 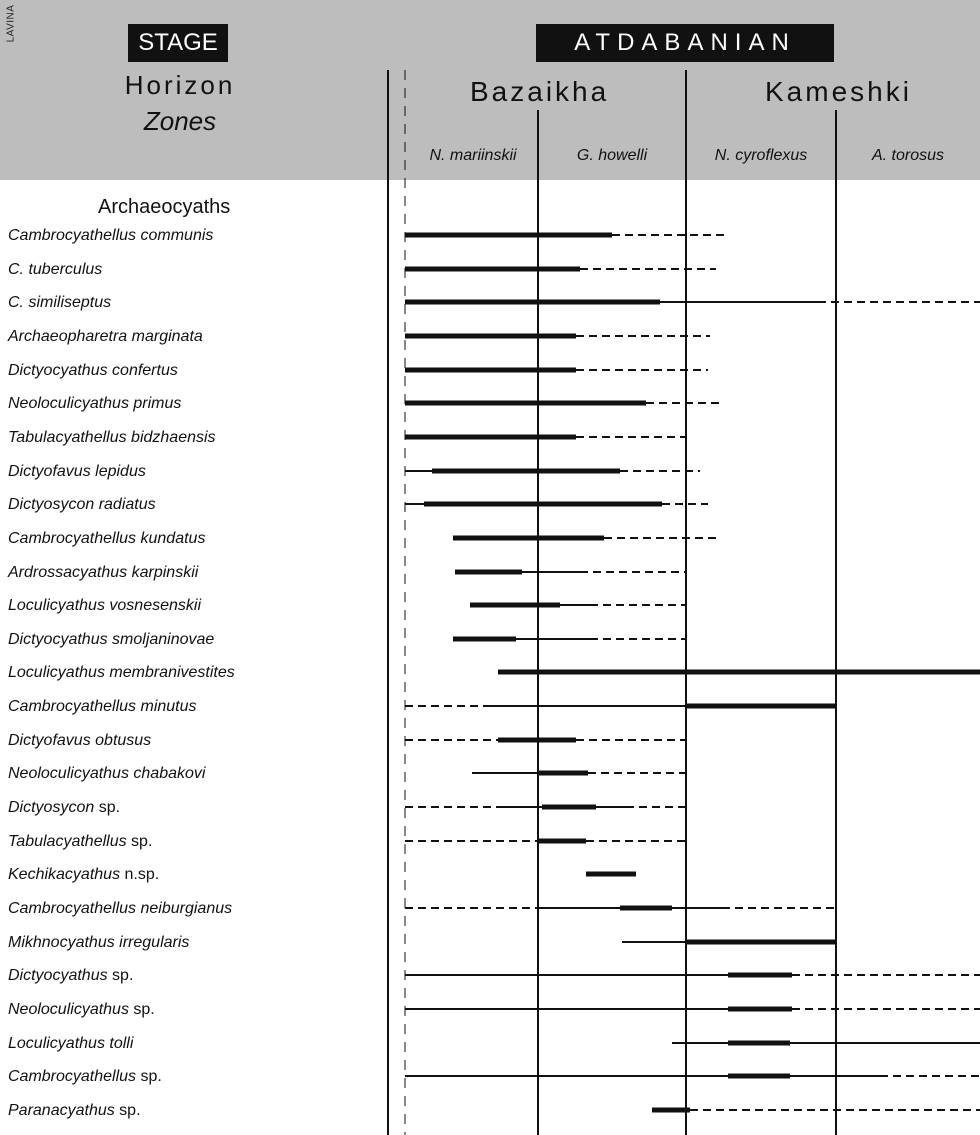 What do you see at coordinates (104, 605) in the screenshot?
I see `taxon-label: Loculicyathus vosnesenskii` at bounding box center [104, 605].